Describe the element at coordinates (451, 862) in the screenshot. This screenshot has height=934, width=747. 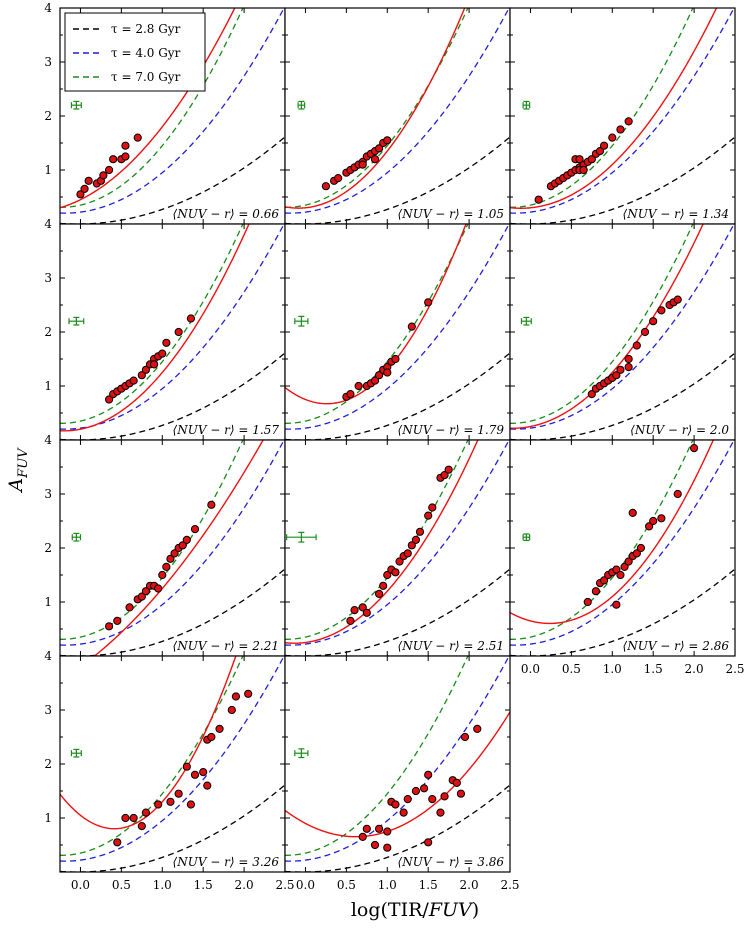
I see `panel-color-label: ⟨NUV − r⟩ = 3.86` at that location.